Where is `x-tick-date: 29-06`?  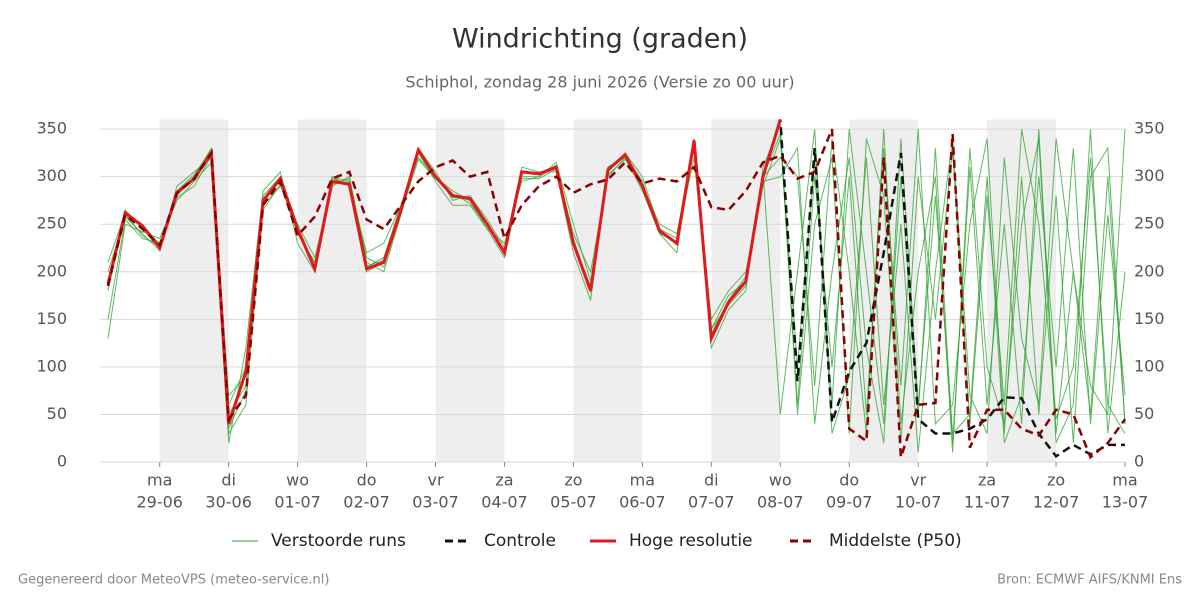 x-tick-date: 29-06 is located at coordinates (159, 502).